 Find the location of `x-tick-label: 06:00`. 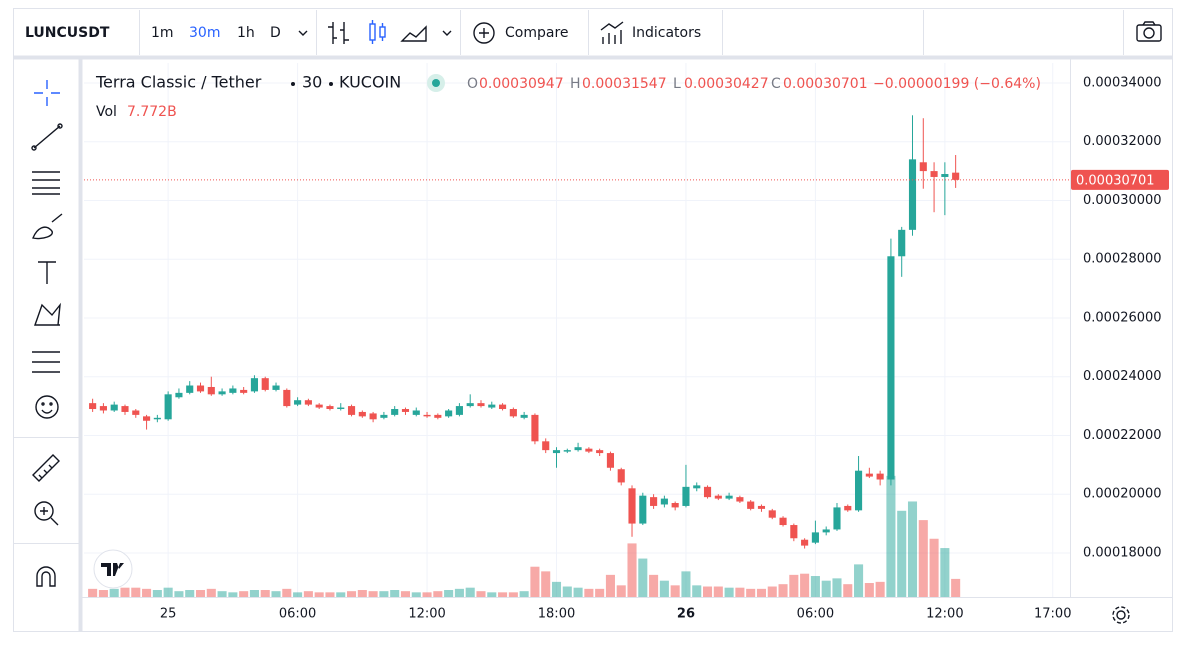

x-tick-label: 06:00 is located at coordinates (815, 614).